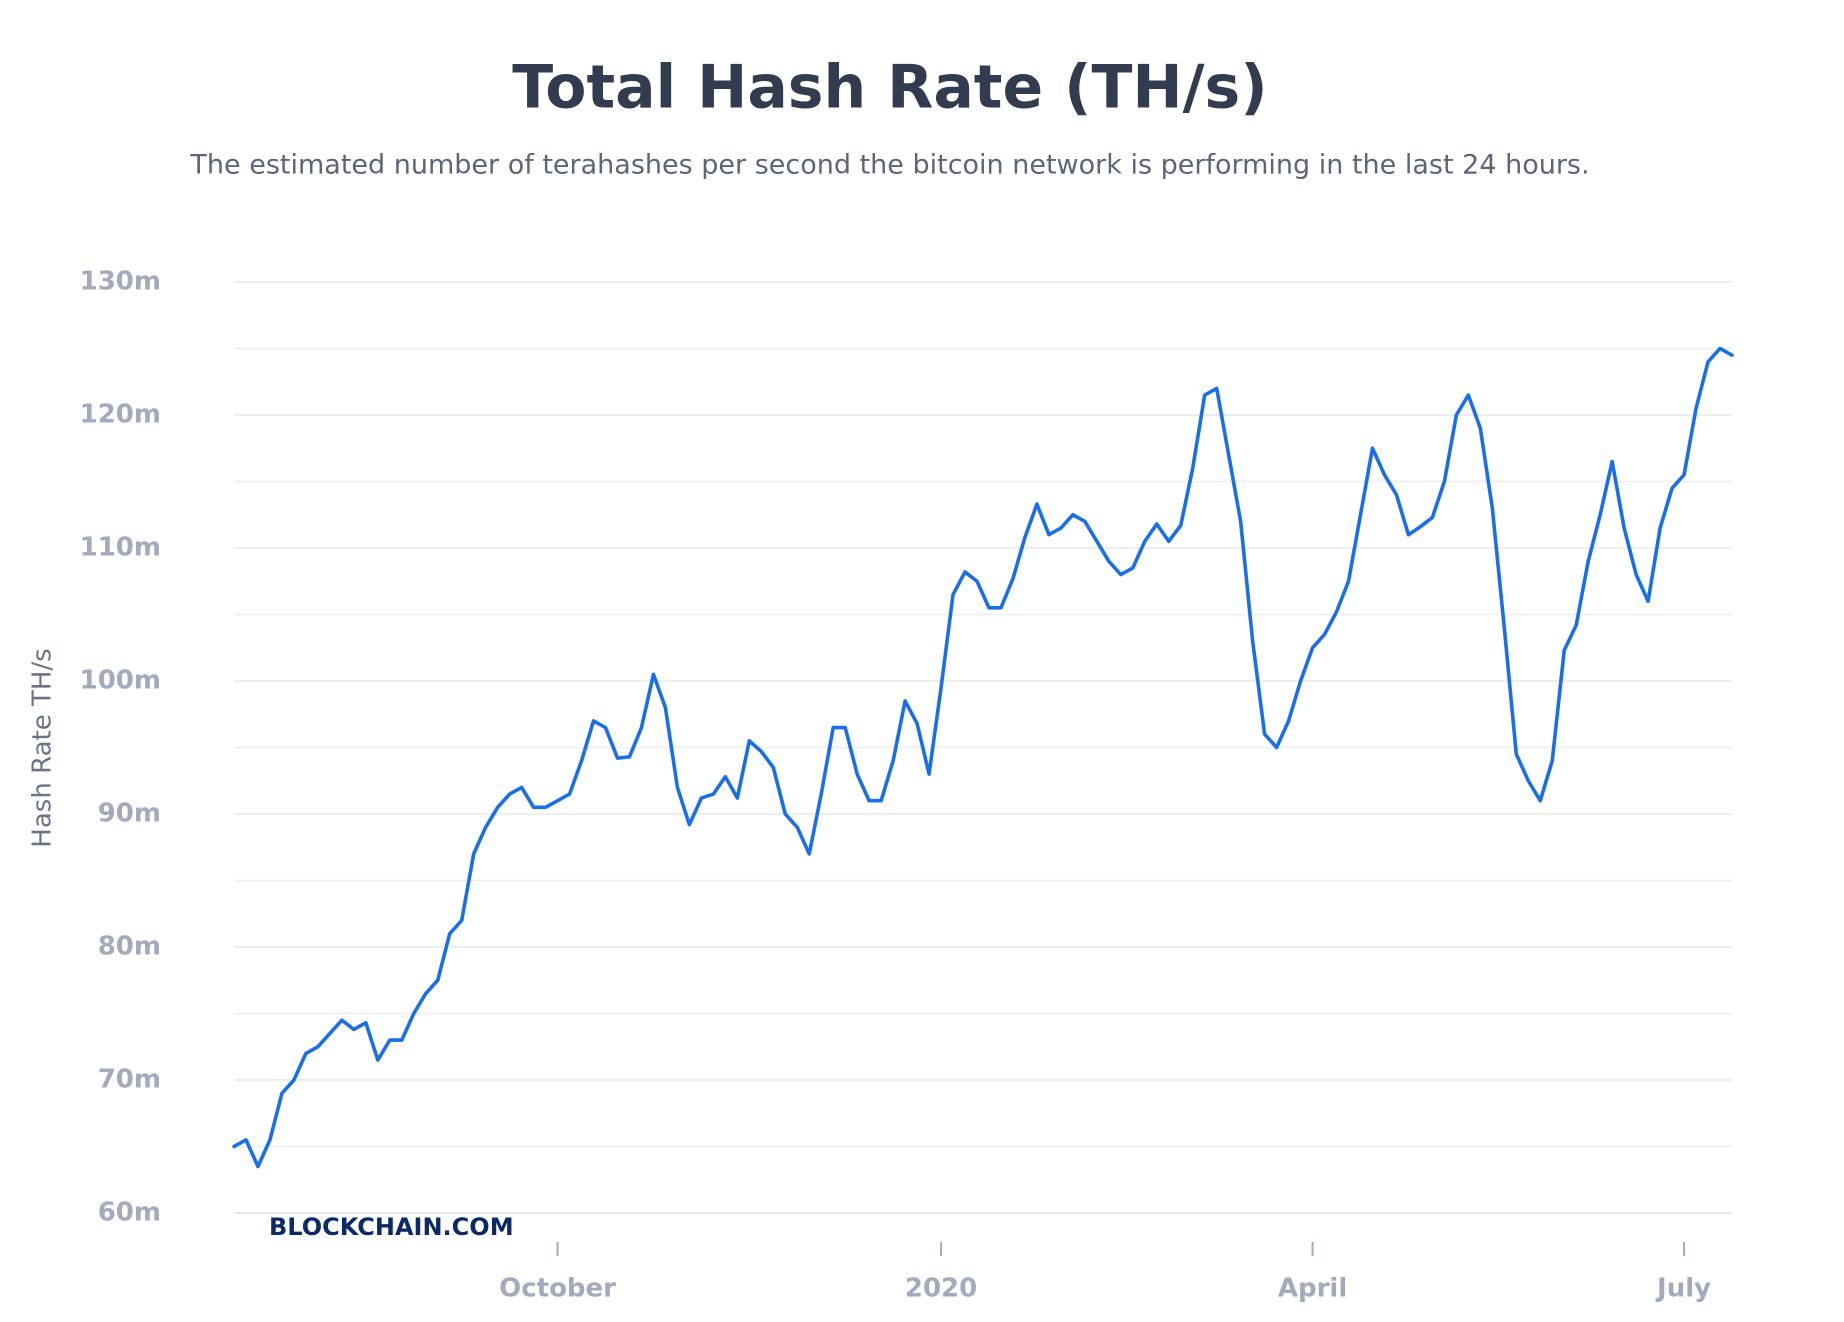 The image size is (1844, 1322). Describe the element at coordinates (889, 88) in the screenshot. I see `chart-title: Total Hash Rate (TH/s)` at that location.